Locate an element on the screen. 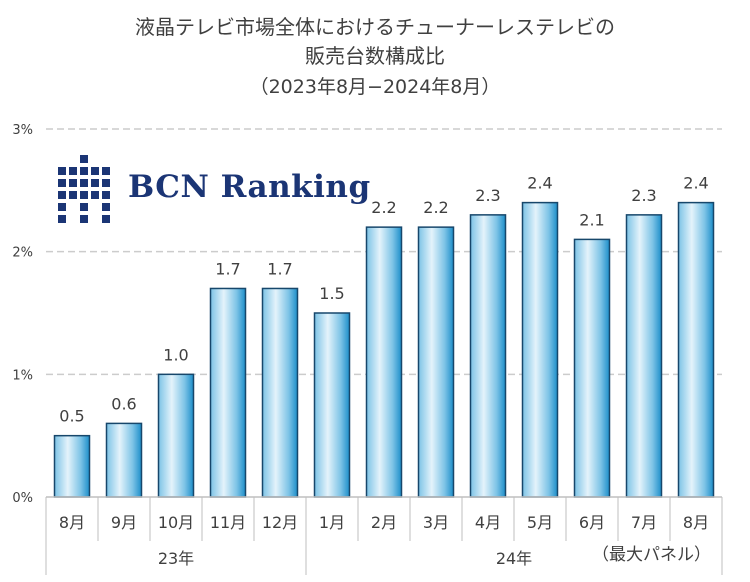  y-tick-label: 2% is located at coordinates (22, 253).